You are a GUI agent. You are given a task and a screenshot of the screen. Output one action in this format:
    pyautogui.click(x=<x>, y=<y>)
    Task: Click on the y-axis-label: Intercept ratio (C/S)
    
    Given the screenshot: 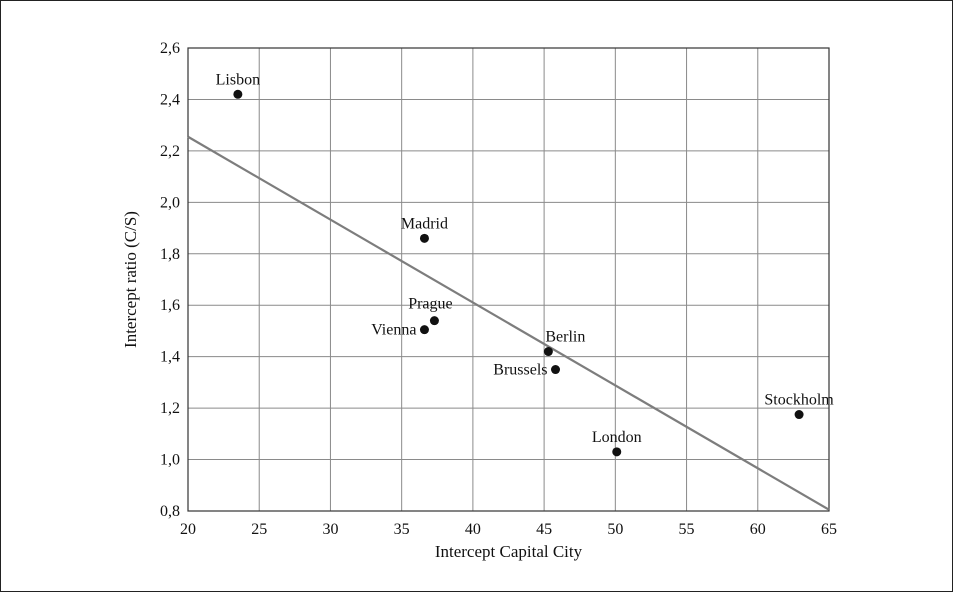 What is the action you would take?
    pyautogui.click(x=130, y=279)
    